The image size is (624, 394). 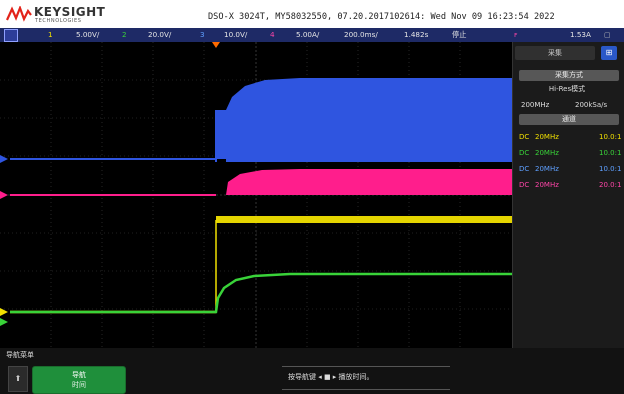 I want to click on trigger-marker-icon: ꜰ, so click(x=516, y=34).